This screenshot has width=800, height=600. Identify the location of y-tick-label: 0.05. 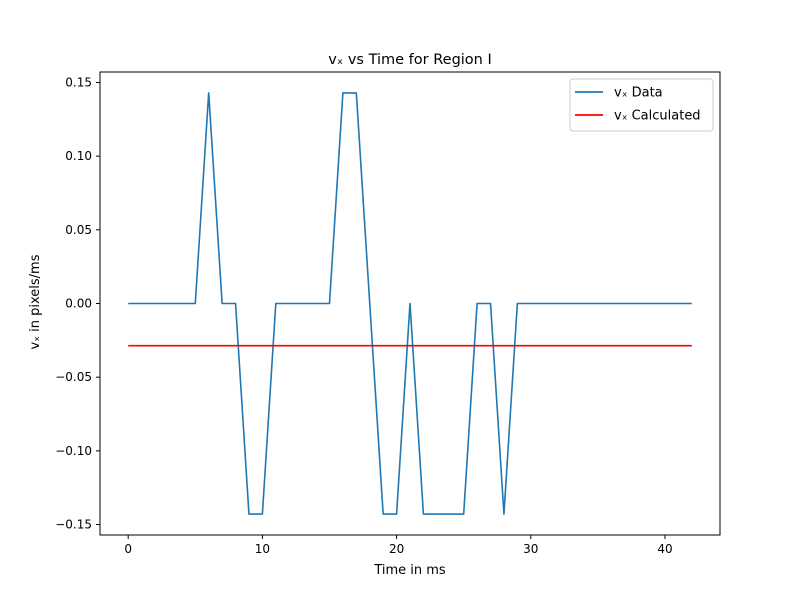
(78, 230).